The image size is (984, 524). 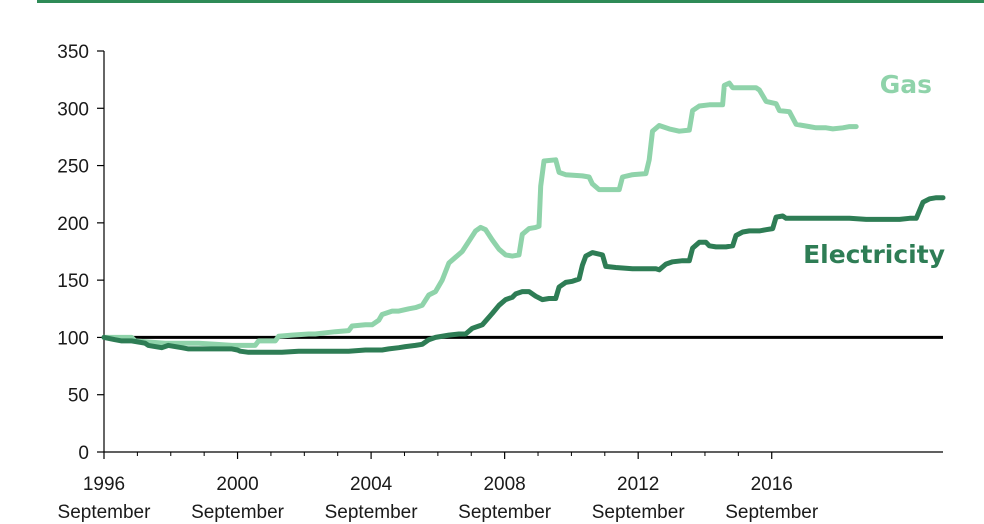 I want to click on y-tick-label: 250, so click(x=73, y=167).